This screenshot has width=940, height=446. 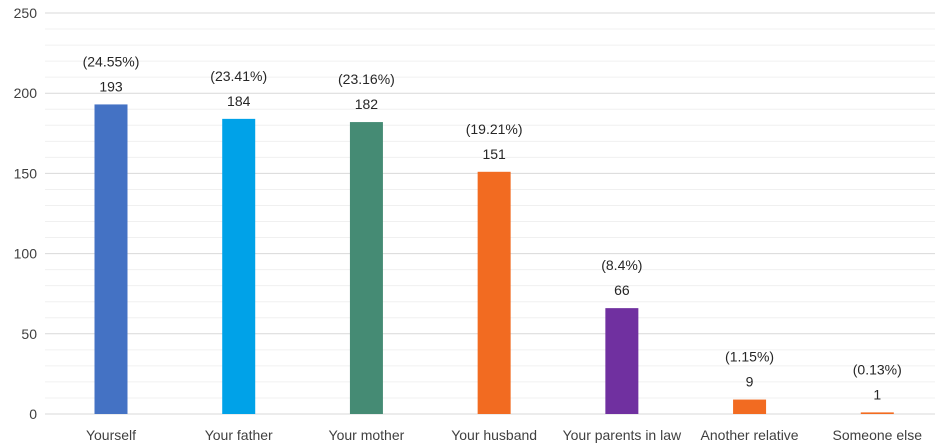 What do you see at coordinates (367, 104) in the screenshot?
I see `value-label: 182` at bounding box center [367, 104].